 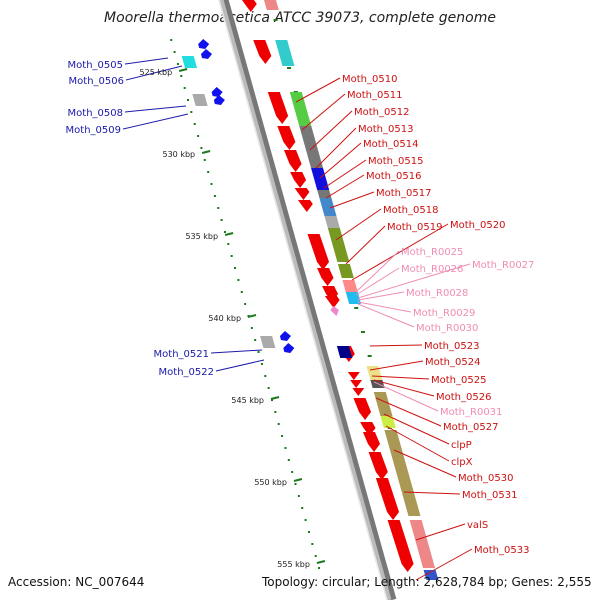 What do you see at coordinates (385, 129) in the screenshot?
I see `gene-label: Moth_0513` at bounding box center [385, 129].